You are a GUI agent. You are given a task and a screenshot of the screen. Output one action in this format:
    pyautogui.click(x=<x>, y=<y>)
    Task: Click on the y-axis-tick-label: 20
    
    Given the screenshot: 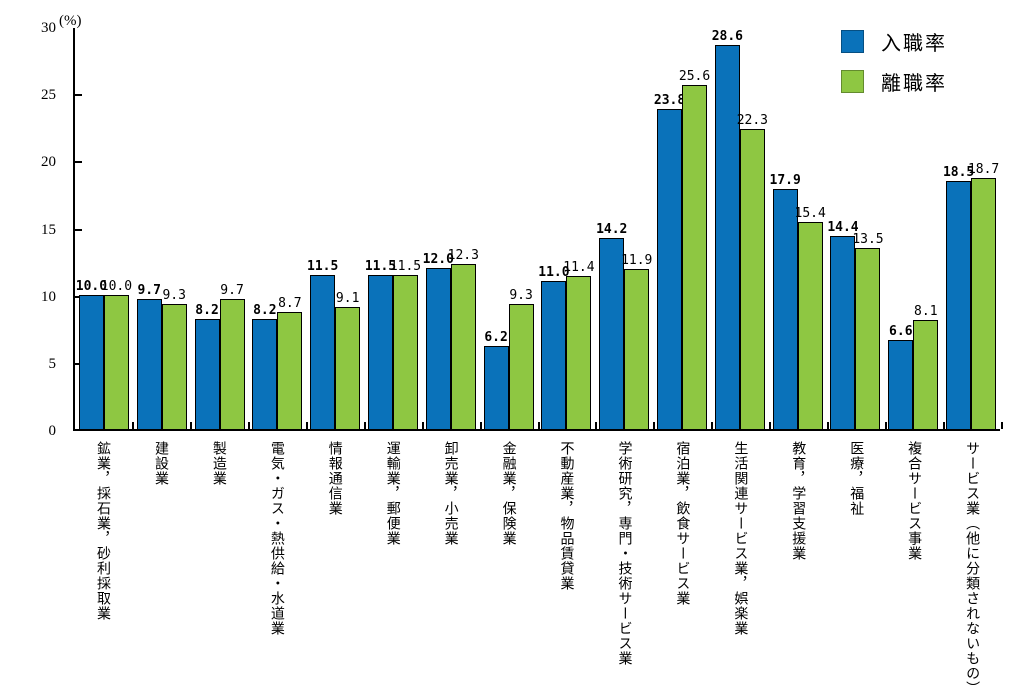 What is the action you would take?
    pyautogui.click(x=48, y=162)
    